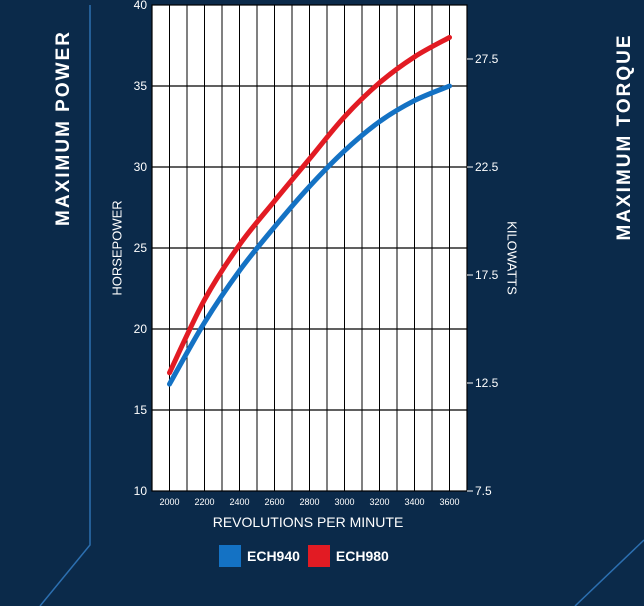  Describe the element at coordinates (609, 572) in the screenshot. I see `right-frame-line` at that location.